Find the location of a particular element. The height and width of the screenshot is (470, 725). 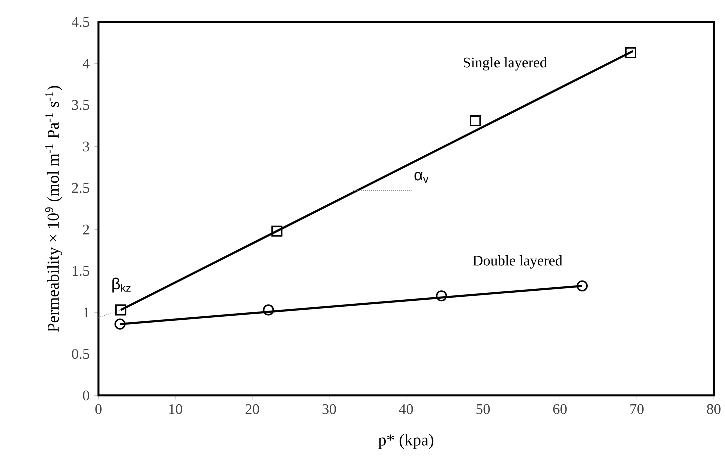

annotation: β$_{kz}$ is located at coordinates (121, 285).